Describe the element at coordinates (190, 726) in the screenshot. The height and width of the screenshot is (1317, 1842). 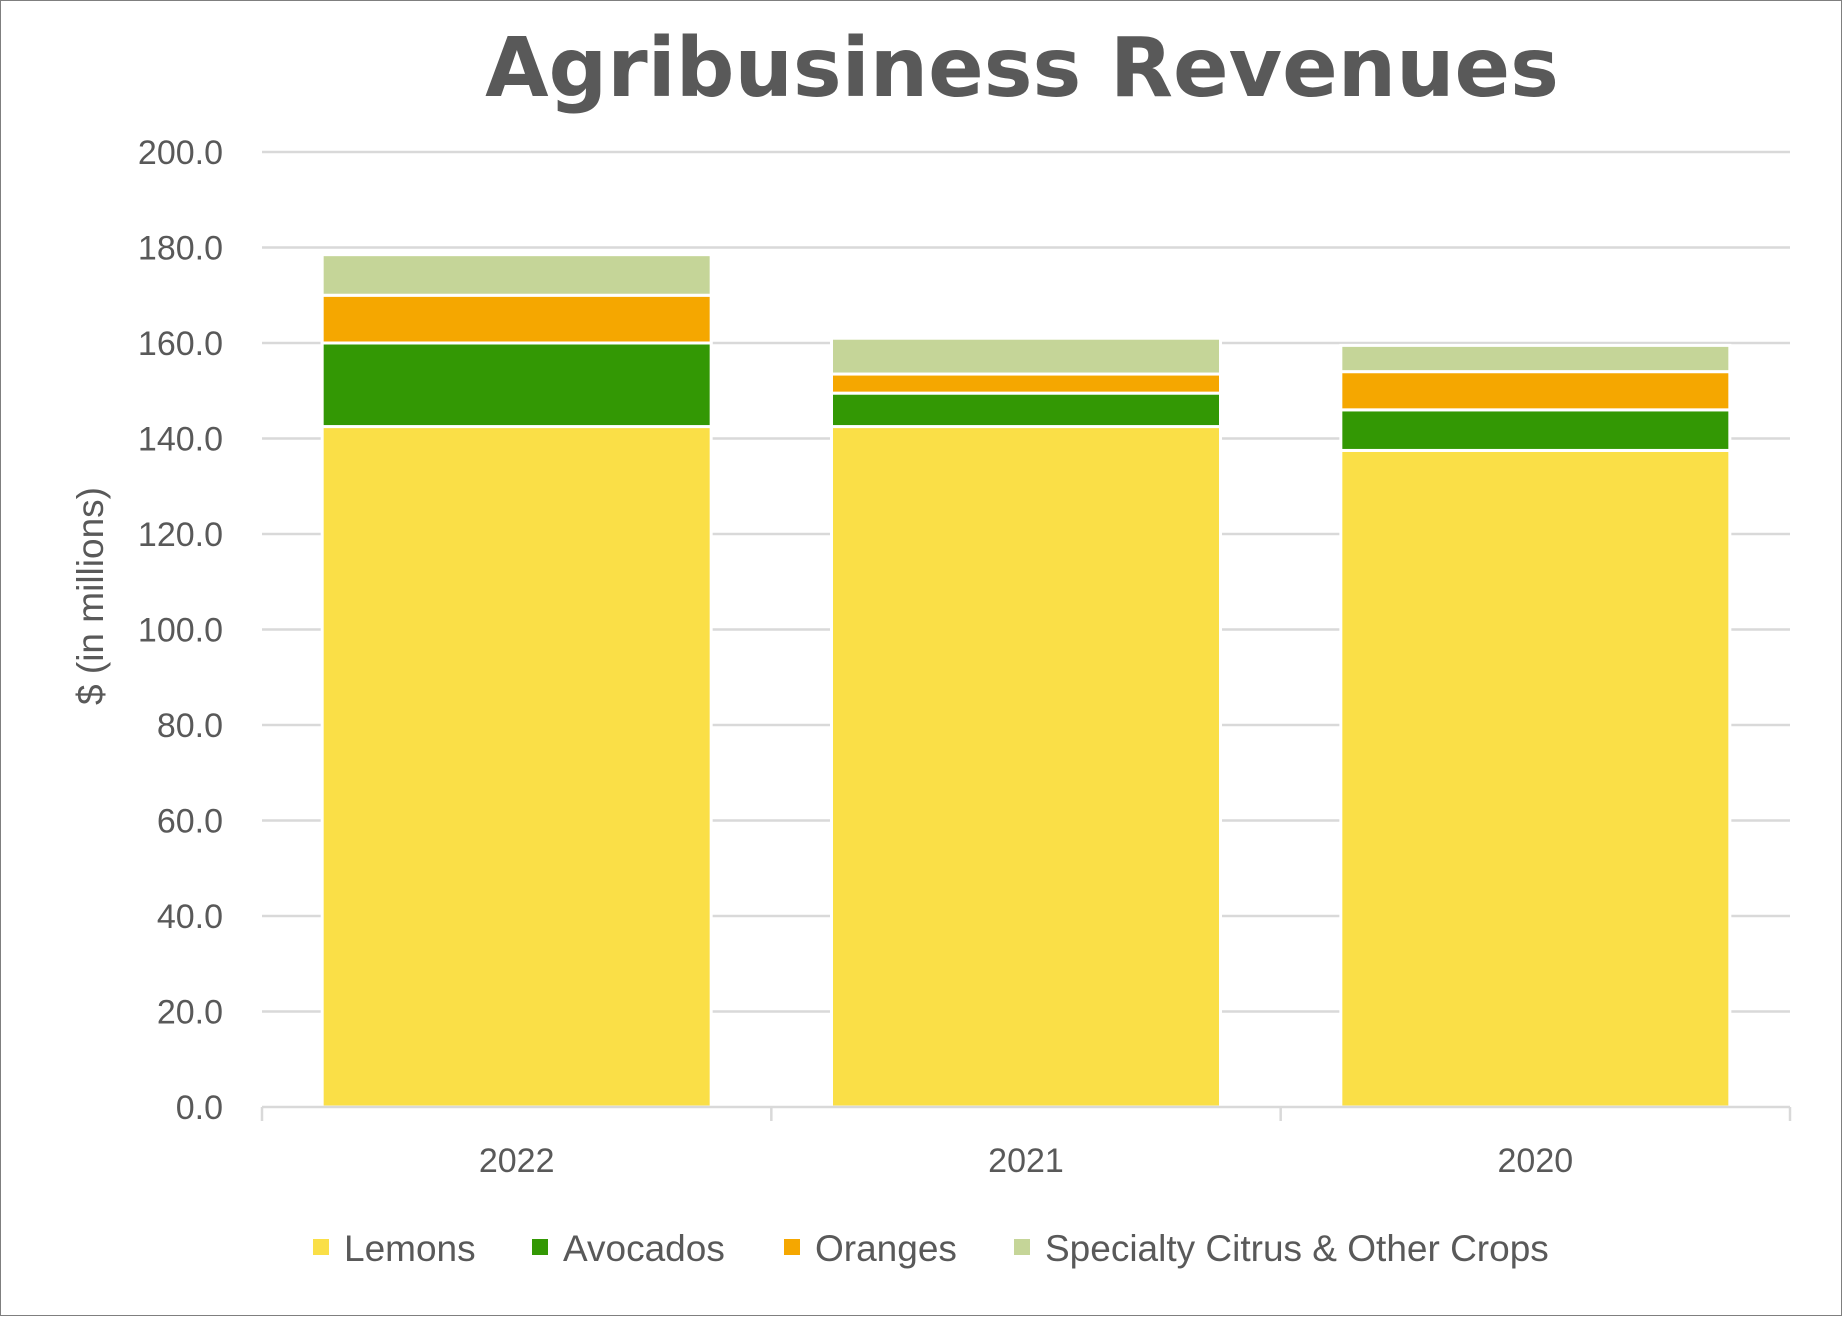
I see `y-tick-label: 80.0` at that location.